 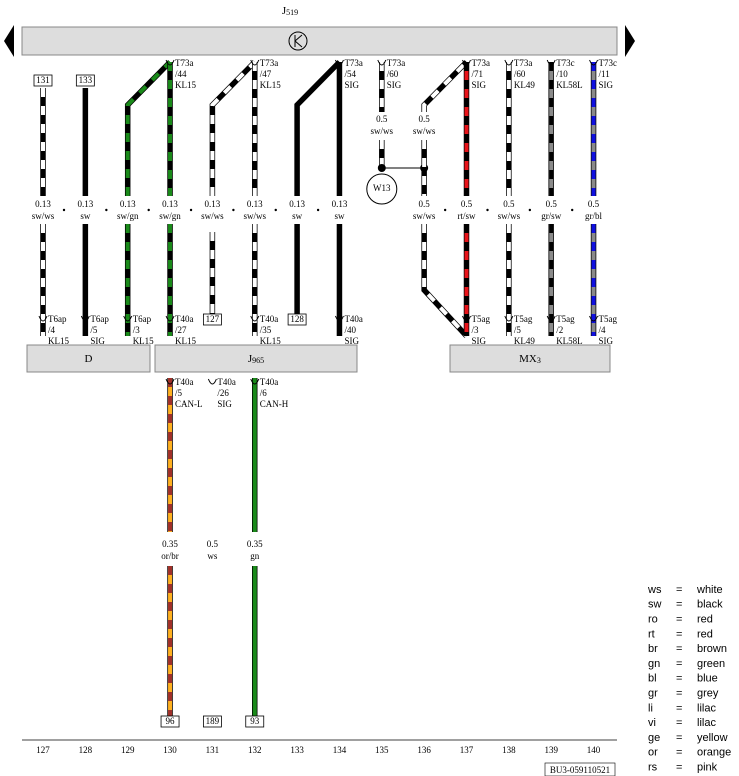 What do you see at coordinates (711, 664) in the screenshot?
I see `legend-name: green` at bounding box center [711, 664].